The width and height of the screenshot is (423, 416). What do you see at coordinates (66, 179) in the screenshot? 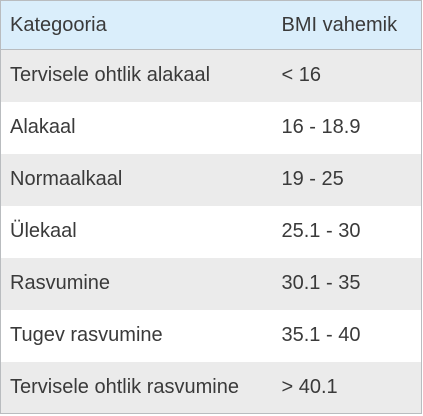
I see `category-cell: Normaalkaal` at bounding box center [66, 179].